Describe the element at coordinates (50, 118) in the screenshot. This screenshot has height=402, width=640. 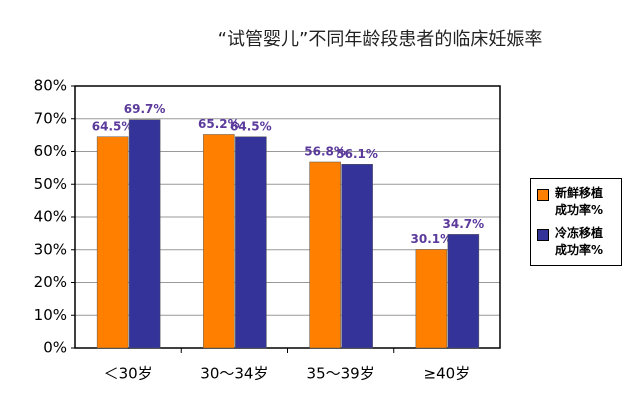
I see `y-tick-label: 70%` at that location.